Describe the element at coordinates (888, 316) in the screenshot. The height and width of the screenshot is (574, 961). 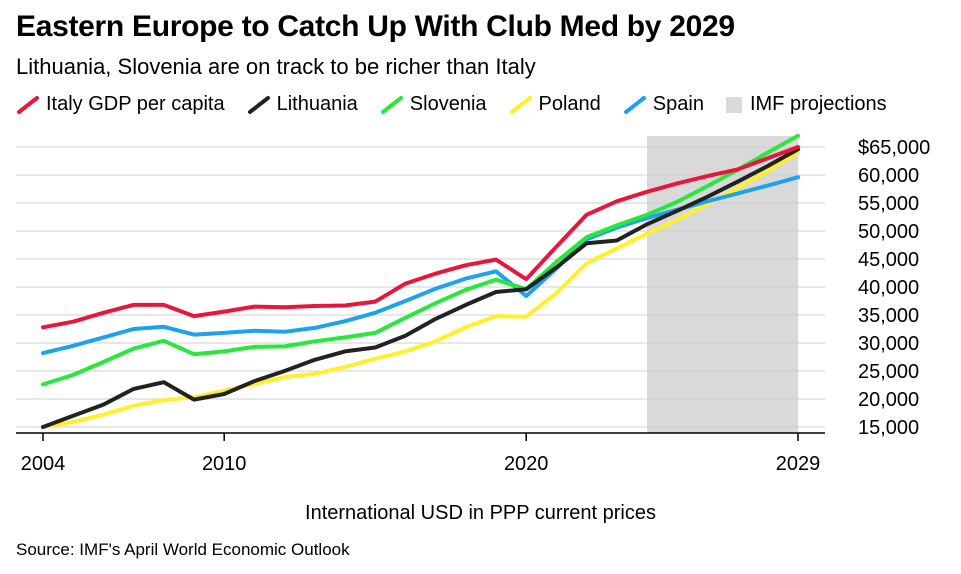
I see `y-tick-label-35000: 35,000` at that location.